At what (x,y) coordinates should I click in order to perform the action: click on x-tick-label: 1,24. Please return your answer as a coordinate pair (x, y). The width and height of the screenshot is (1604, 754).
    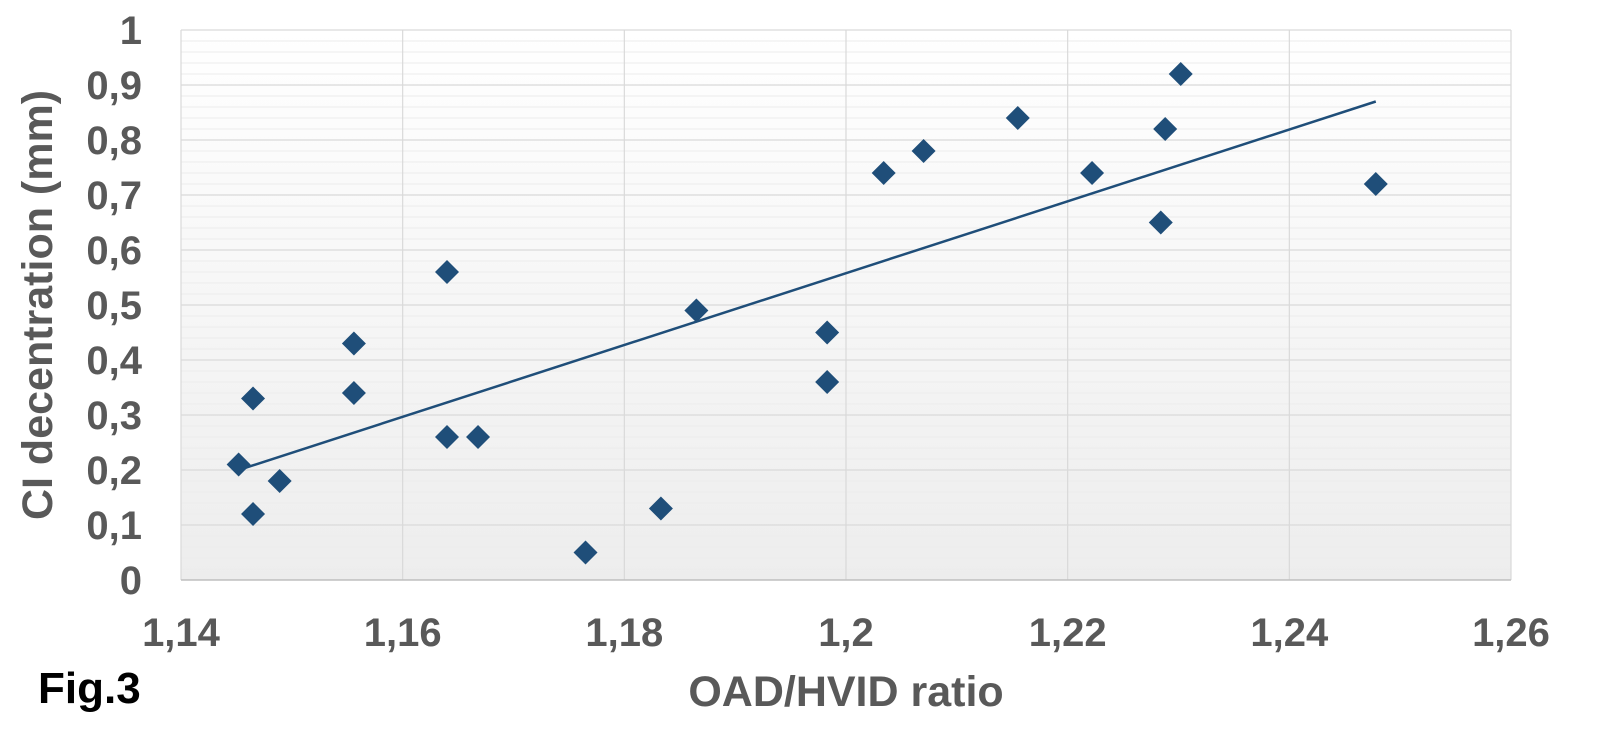
    Looking at the image, I should click on (1289, 633).